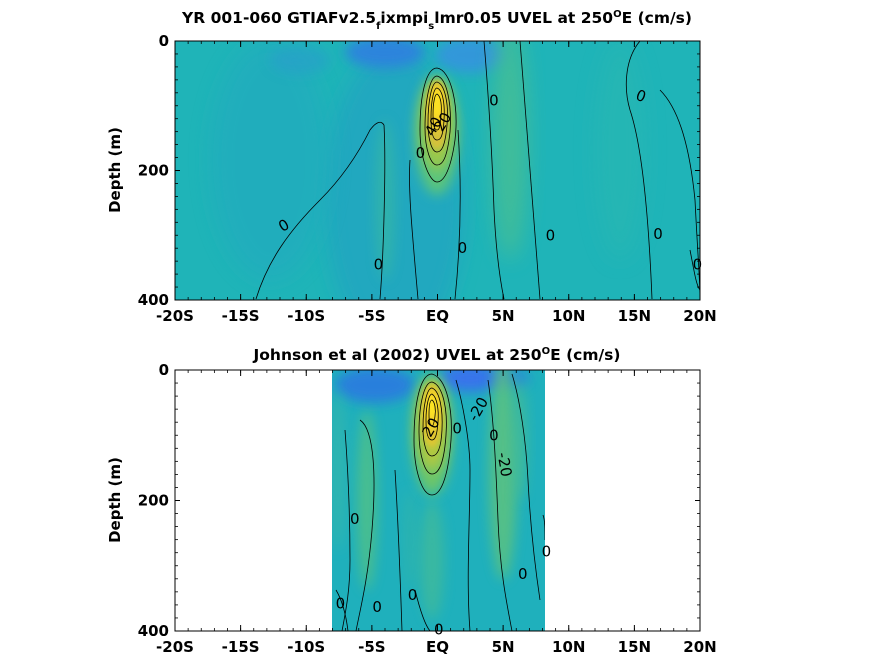 This screenshot has width=875, height=656. What do you see at coordinates (503, 647) in the screenshot?
I see `bottom-x-tick-label: 5N` at bounding box center [503, 647].